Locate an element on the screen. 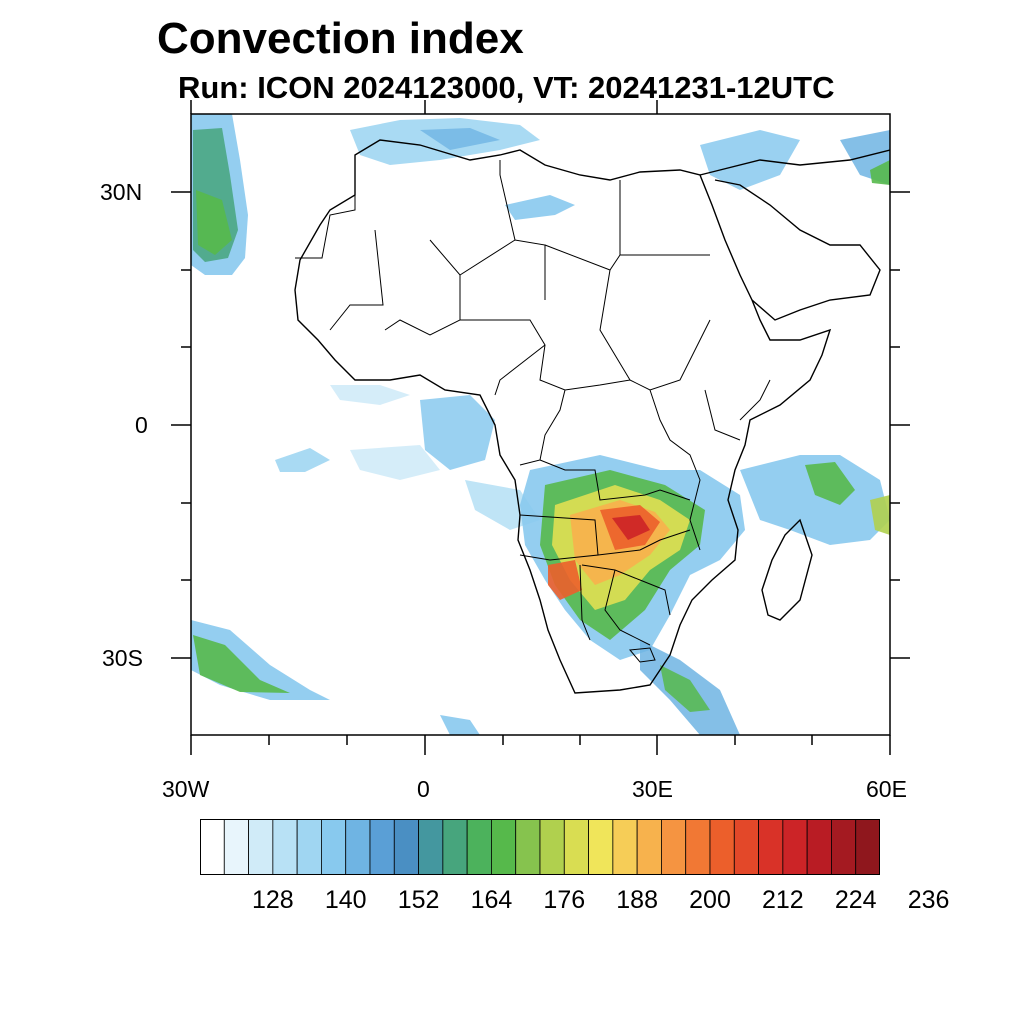  colorbar-label: 212 is located at coordinates (782, 900).